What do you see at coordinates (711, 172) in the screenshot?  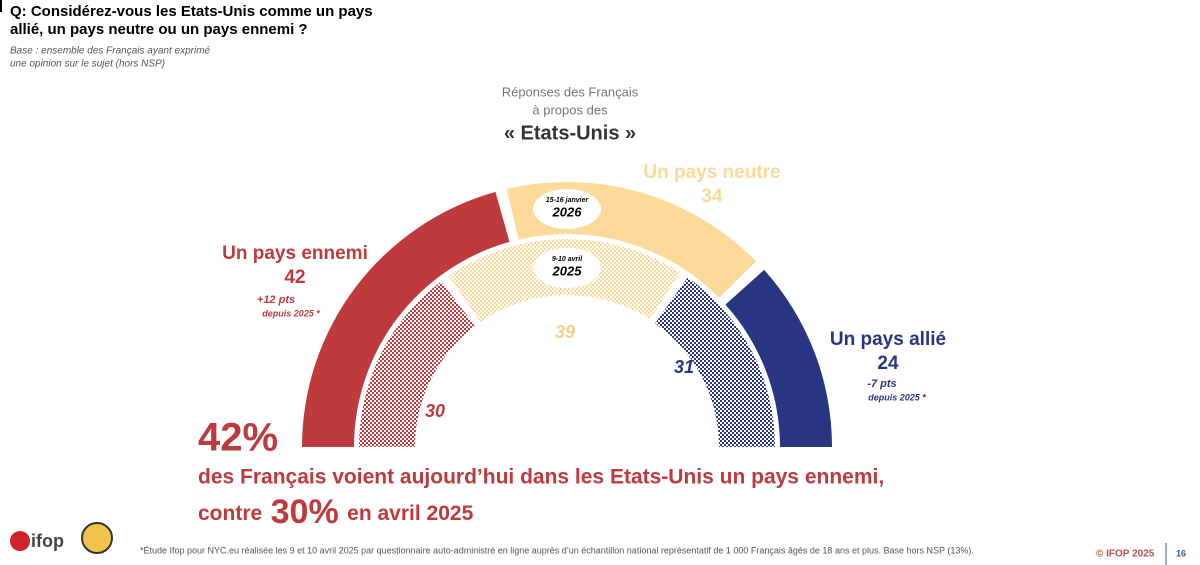 I see `category-label: Un pays neutre` at bounding box center [711, 172].